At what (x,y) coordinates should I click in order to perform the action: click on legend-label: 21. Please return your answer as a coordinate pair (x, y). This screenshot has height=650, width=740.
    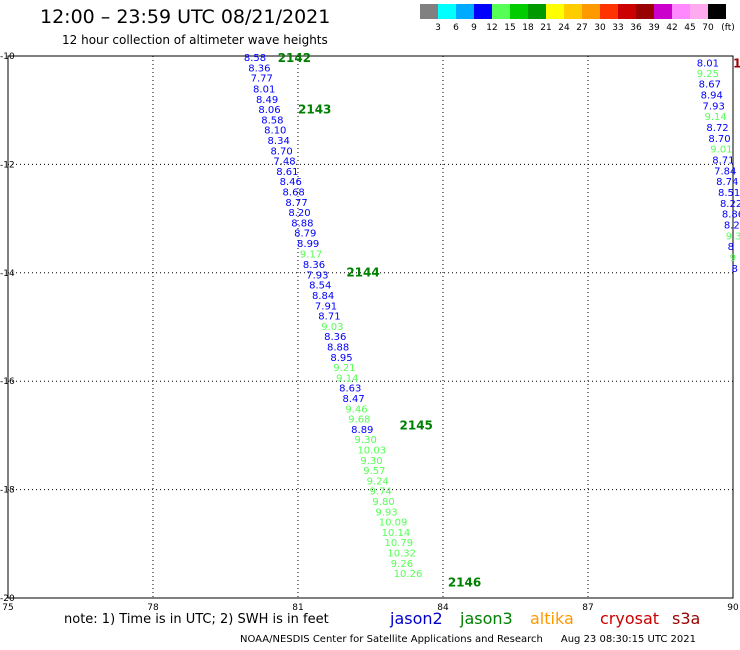
    Looking at the image, I should click on (546, 28).